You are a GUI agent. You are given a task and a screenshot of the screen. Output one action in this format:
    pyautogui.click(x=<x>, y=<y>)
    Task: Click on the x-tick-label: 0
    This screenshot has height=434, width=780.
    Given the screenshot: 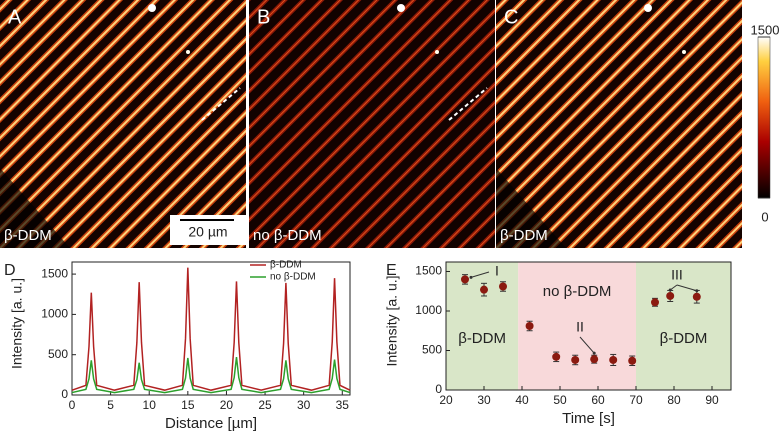 What is the action you would take?
    pyautogui.click(x=72, y=405)
    